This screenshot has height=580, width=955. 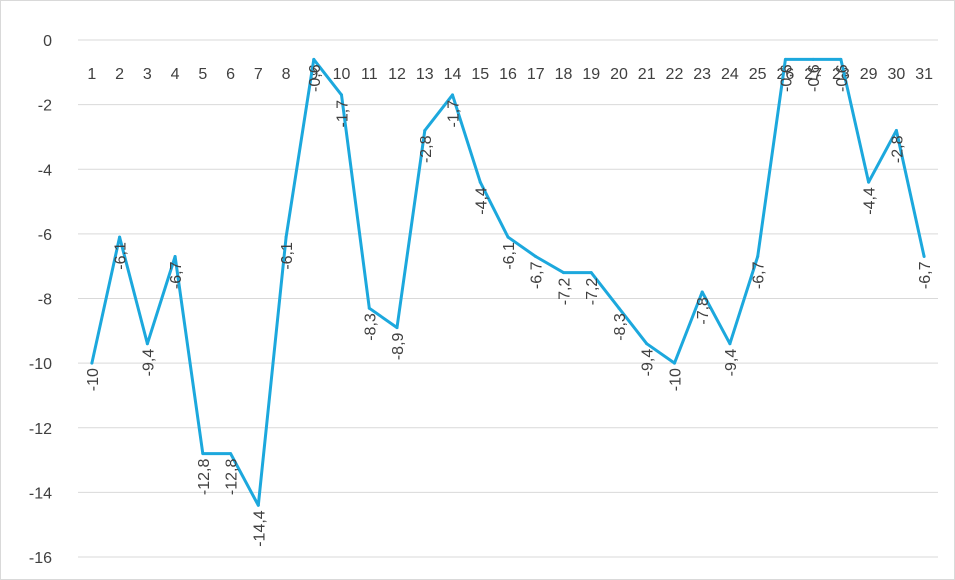 I want to click on x-tick-label: 27, so click(x=813, y=74).